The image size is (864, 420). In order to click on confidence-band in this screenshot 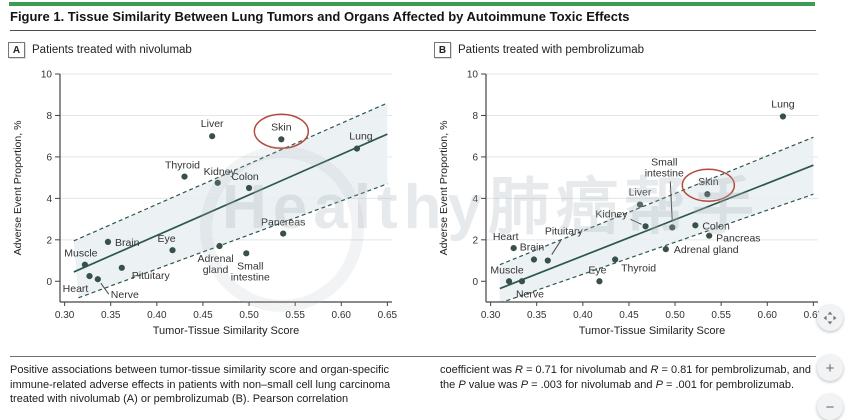, I will do `click(656, 219)`.